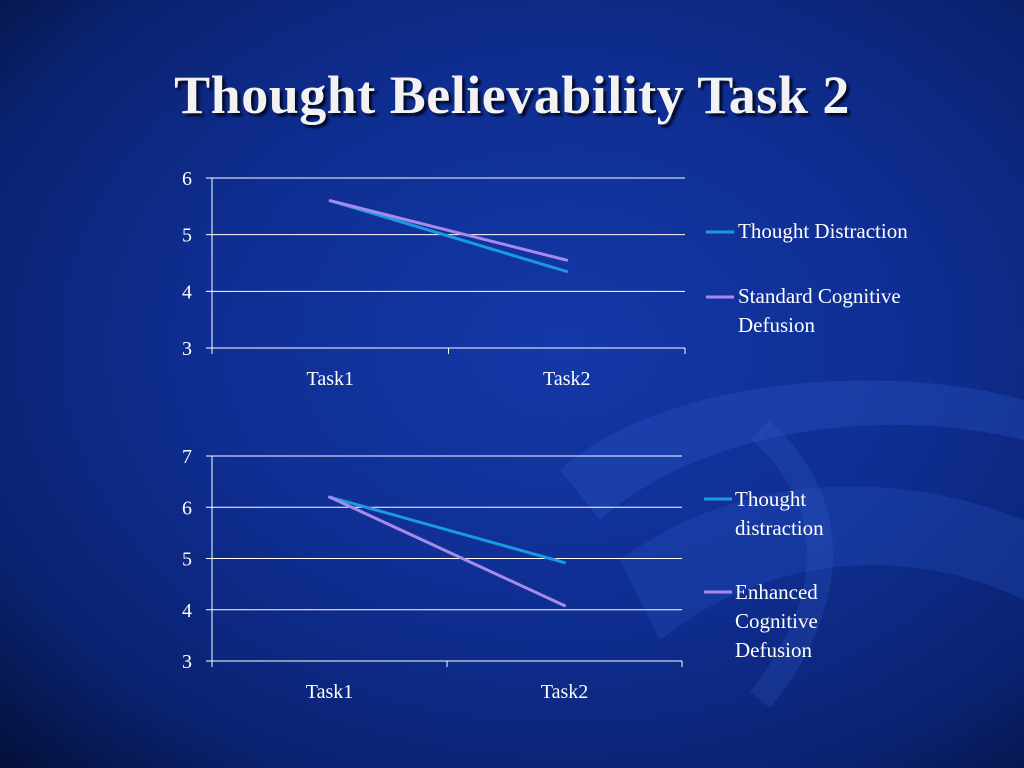 Image resolution: width=1024 pixels, height=768 pixels. I want to click on y-tick-label: 7, so click(187, 457).